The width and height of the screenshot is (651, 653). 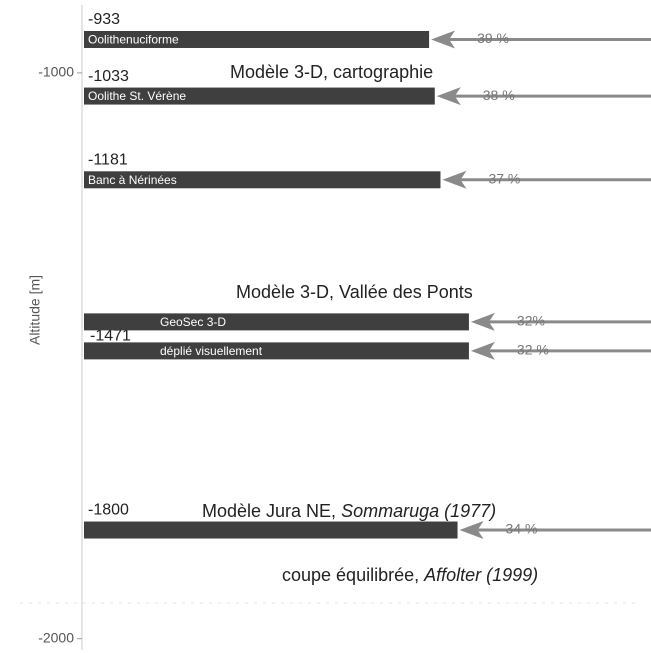 What do you see at coordinates (56, 72) in the screenshot?
I see `y-tick-label: -1000` at bounding box center [56, 72].